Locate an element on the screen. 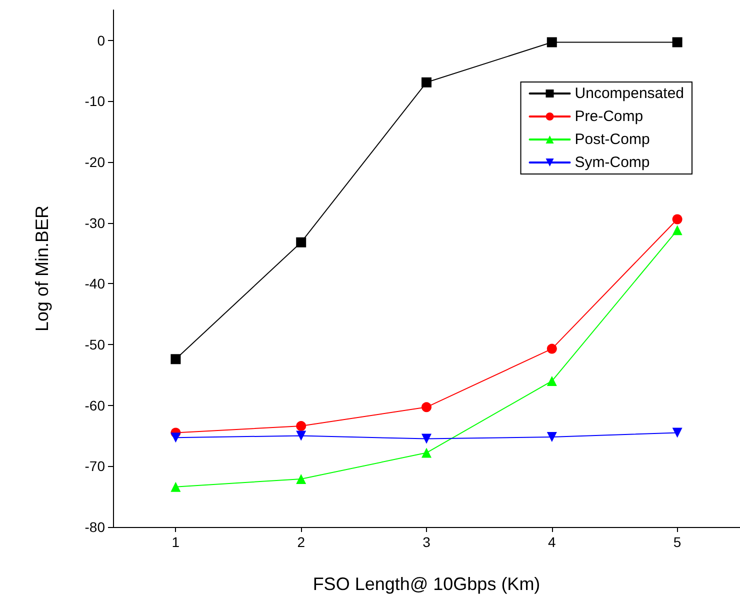 Image resolution: width=740 pixels, height=607 pixels. y-tick-label: -70 is located at coordinates (95, 466).